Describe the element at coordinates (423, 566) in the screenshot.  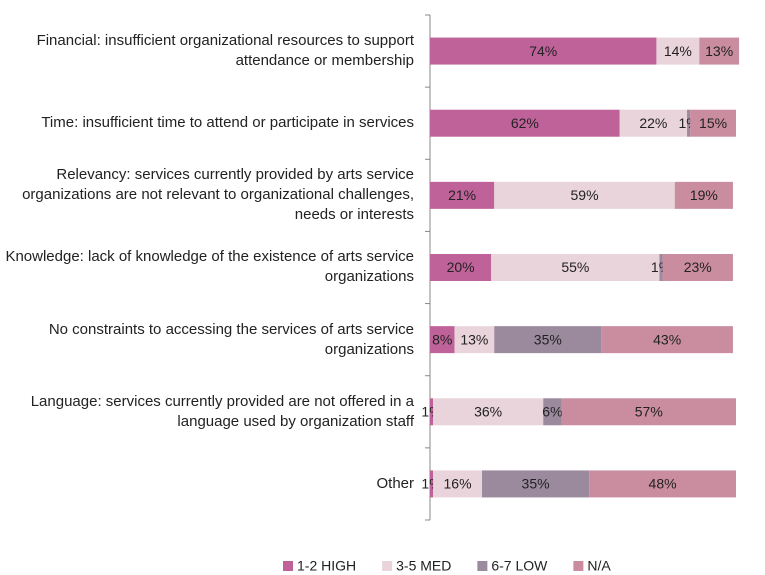
I see `legend-label: 3-5 MED` at that location.